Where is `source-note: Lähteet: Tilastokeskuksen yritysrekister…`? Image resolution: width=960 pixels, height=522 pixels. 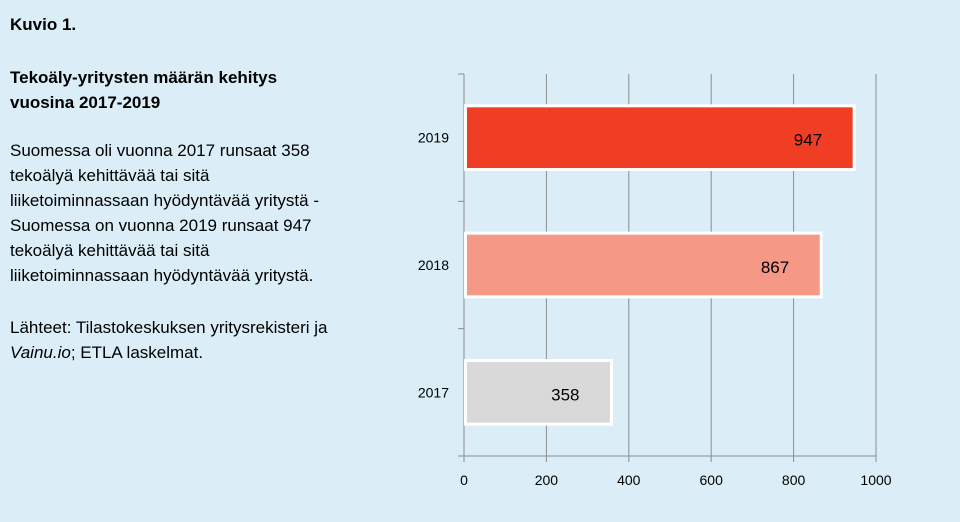 source-note: Lähteet: Tilastokeskuksen yritysrekister… is located at coordinates (175, 340).